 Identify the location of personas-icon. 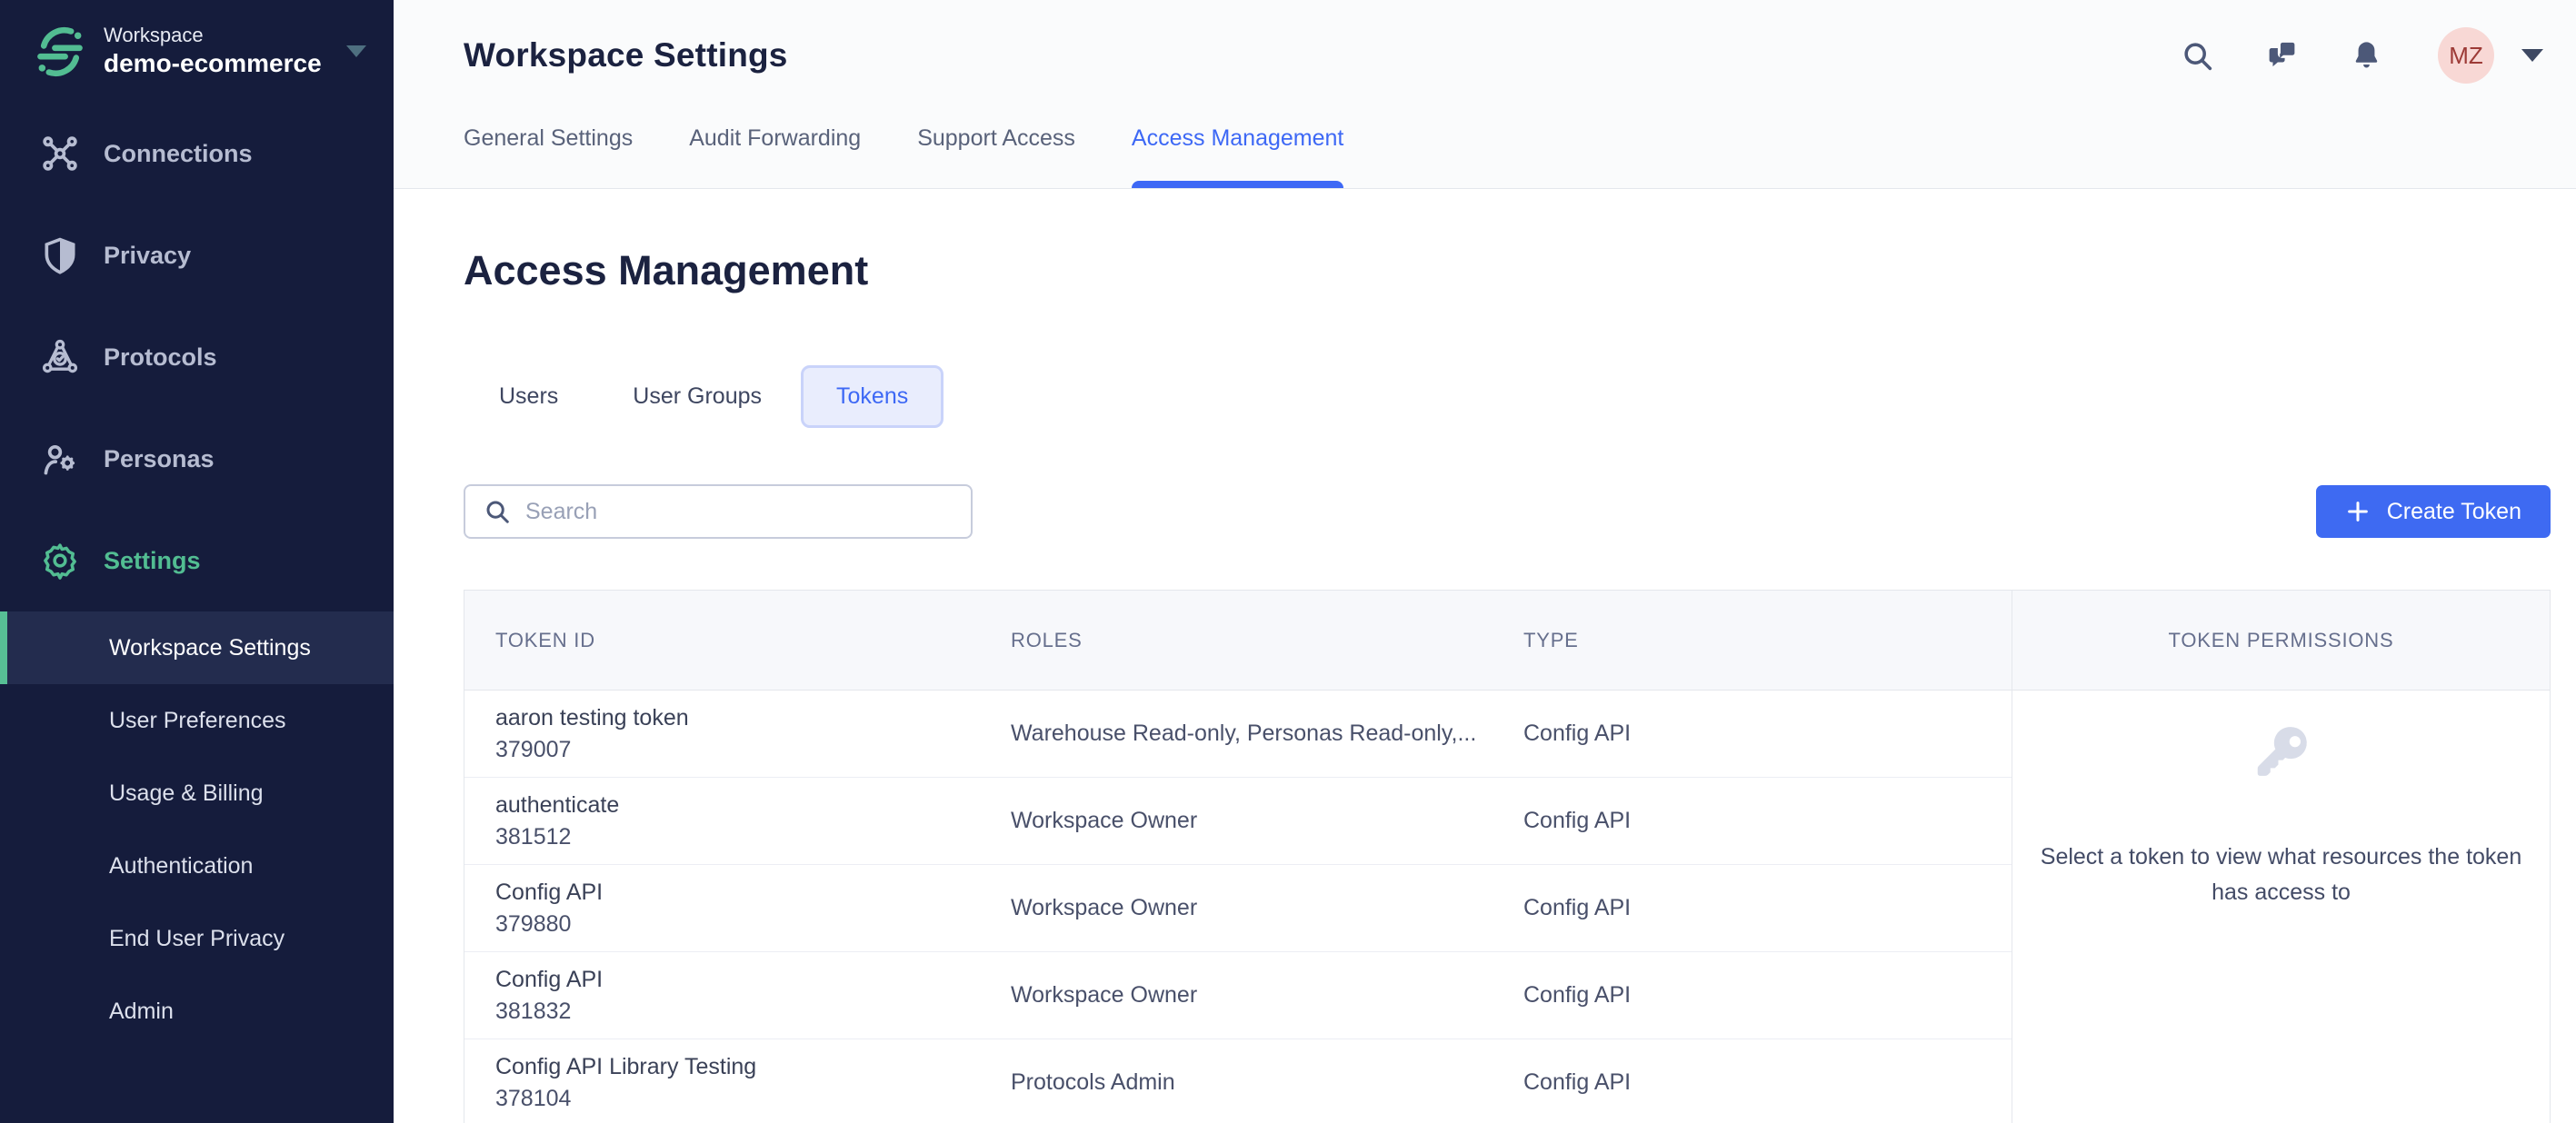
(59, 460).